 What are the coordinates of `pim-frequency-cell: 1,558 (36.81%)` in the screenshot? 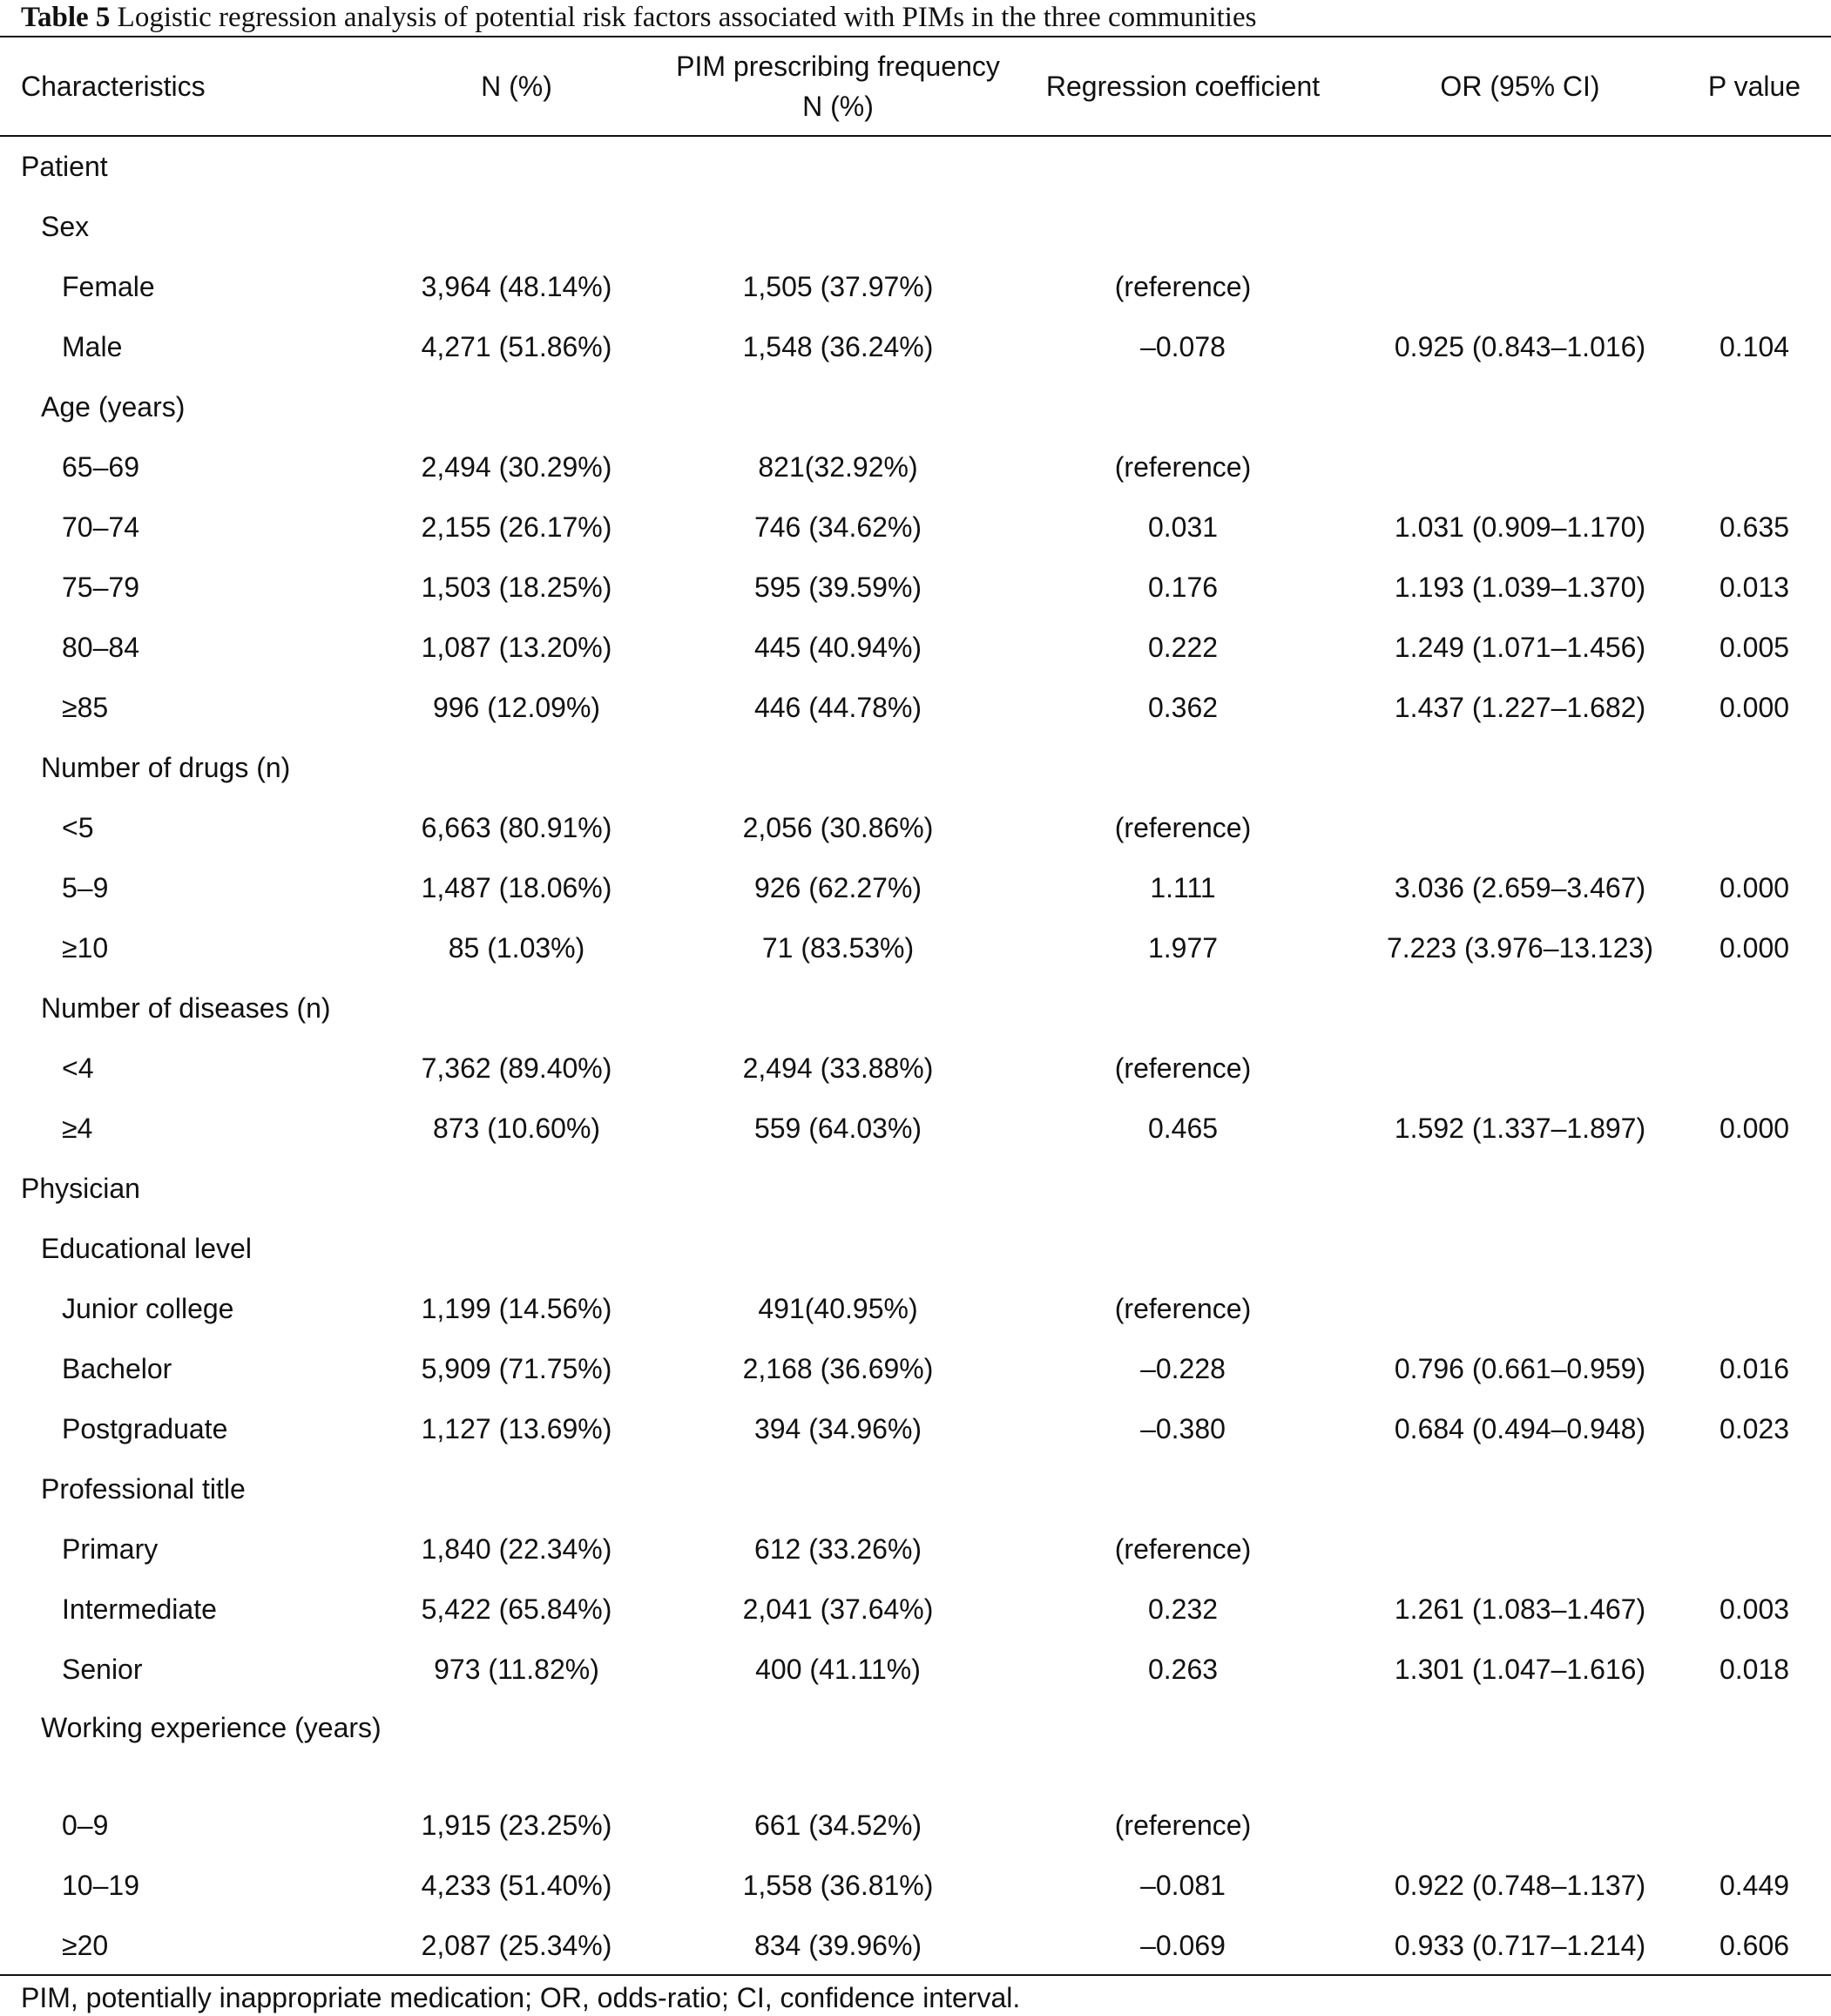 It's located at (838, 1885).